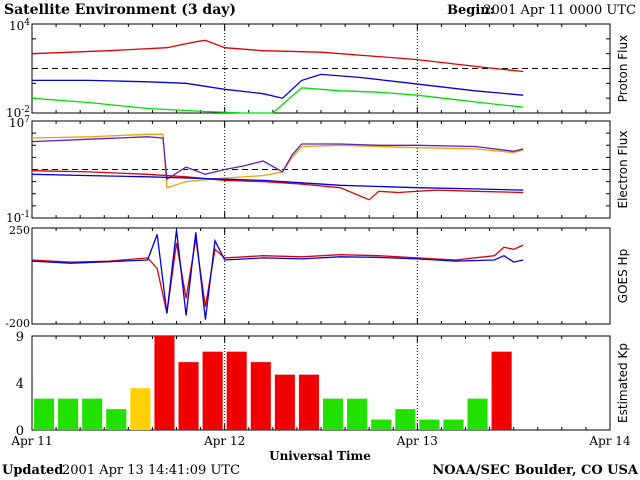 The width and height of the screenshot is (640, 480). What do you see at coordinates (623, 170) in the screenshot?
I see `y-axis-label: Electron Flux` at bounding box center [623, 170].